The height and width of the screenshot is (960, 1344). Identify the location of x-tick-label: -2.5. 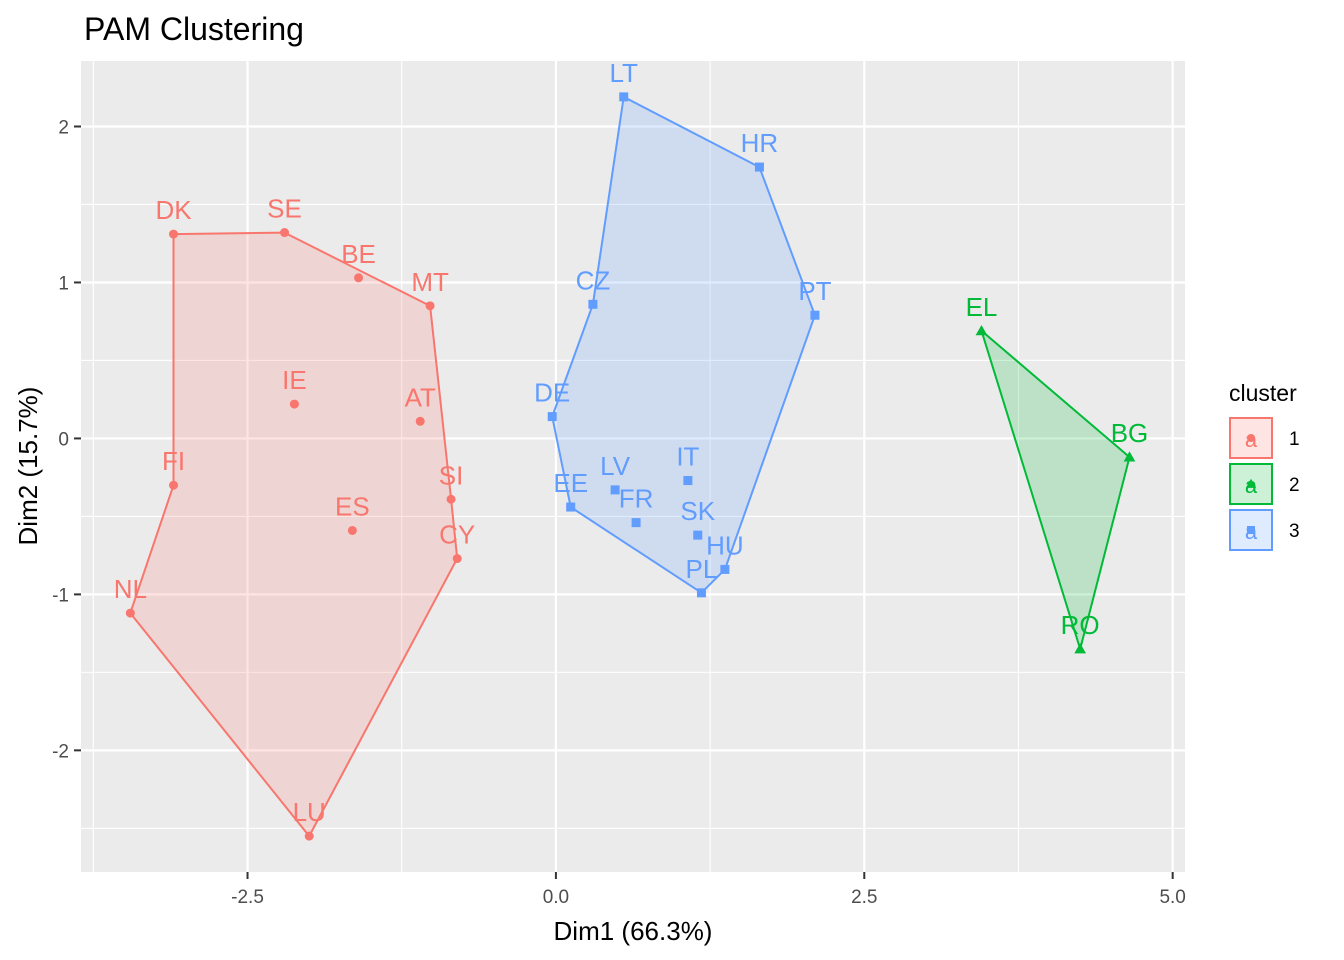
(247, 897).